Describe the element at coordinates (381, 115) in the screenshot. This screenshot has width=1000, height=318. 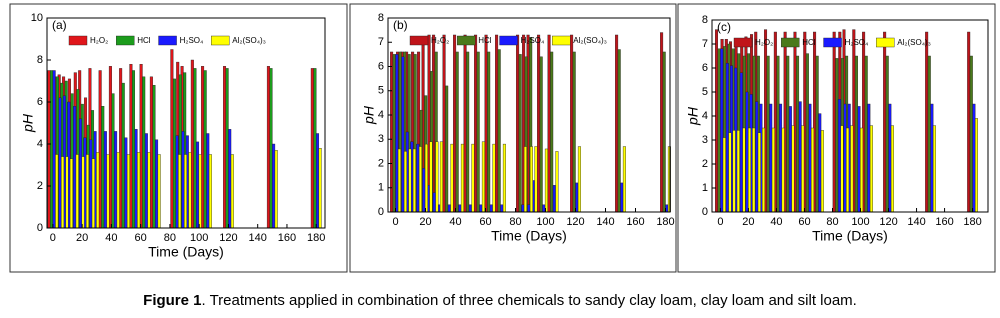
I see `y-tick-label: 4` at that location.